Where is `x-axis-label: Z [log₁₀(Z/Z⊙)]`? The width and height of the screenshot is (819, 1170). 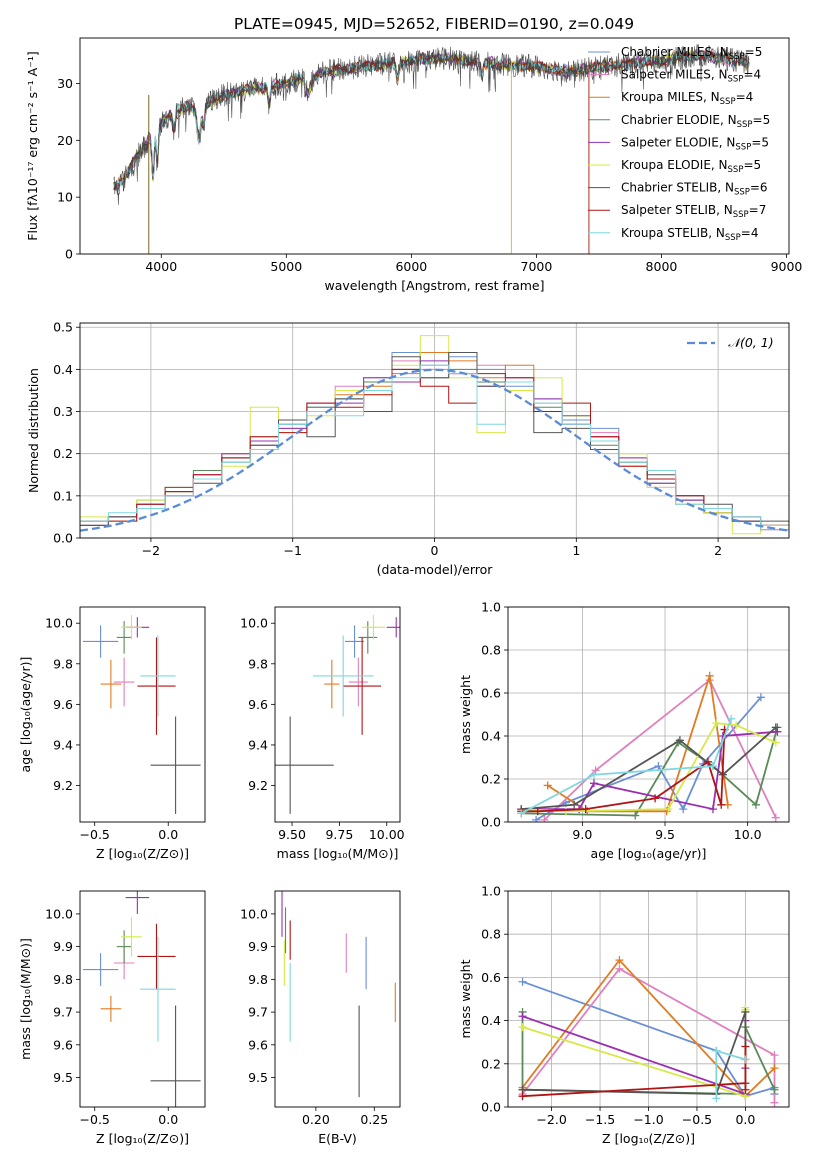 x-axis-label: Z [log₁₀(Z/Z⊙)] is located at coordinates (648, 1138).